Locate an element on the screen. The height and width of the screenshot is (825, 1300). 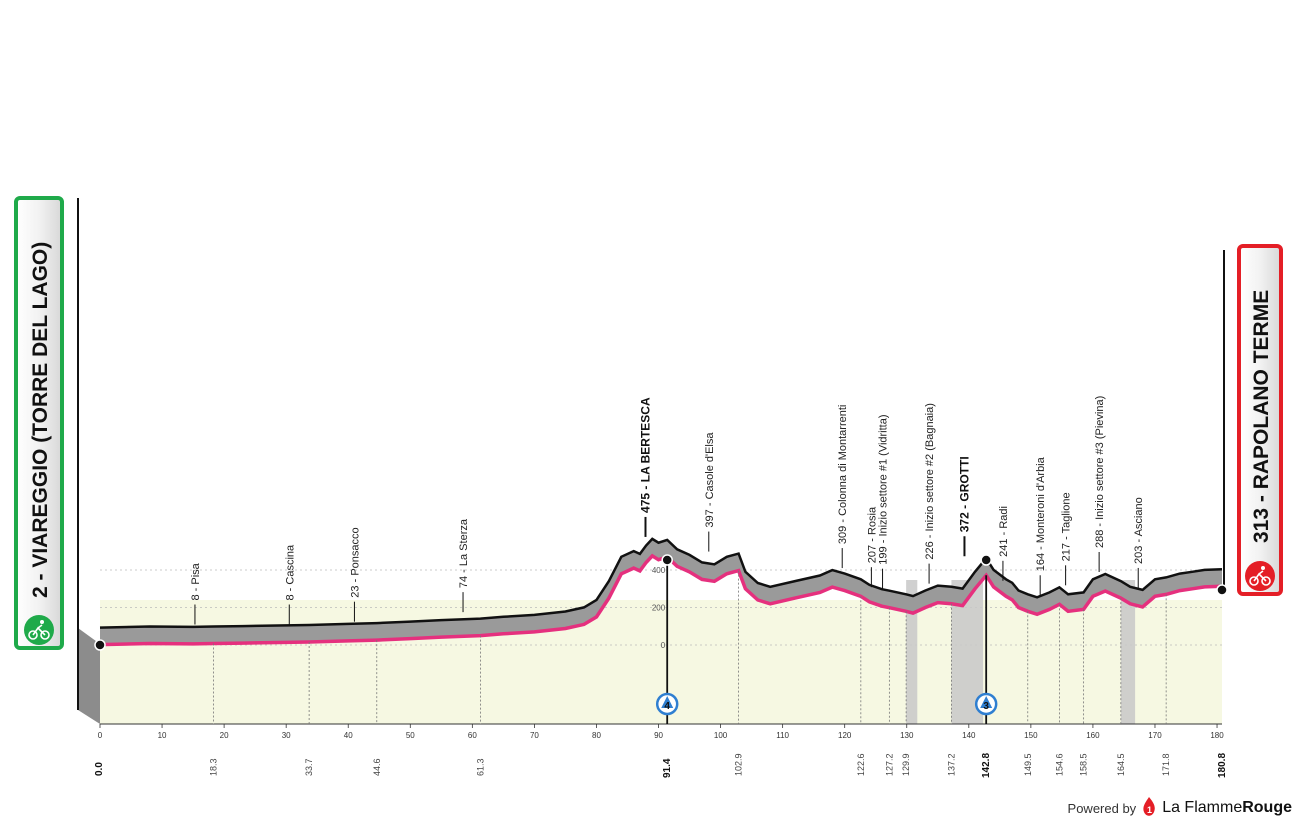
profile-left-wall is located at coordinates (89, 676).